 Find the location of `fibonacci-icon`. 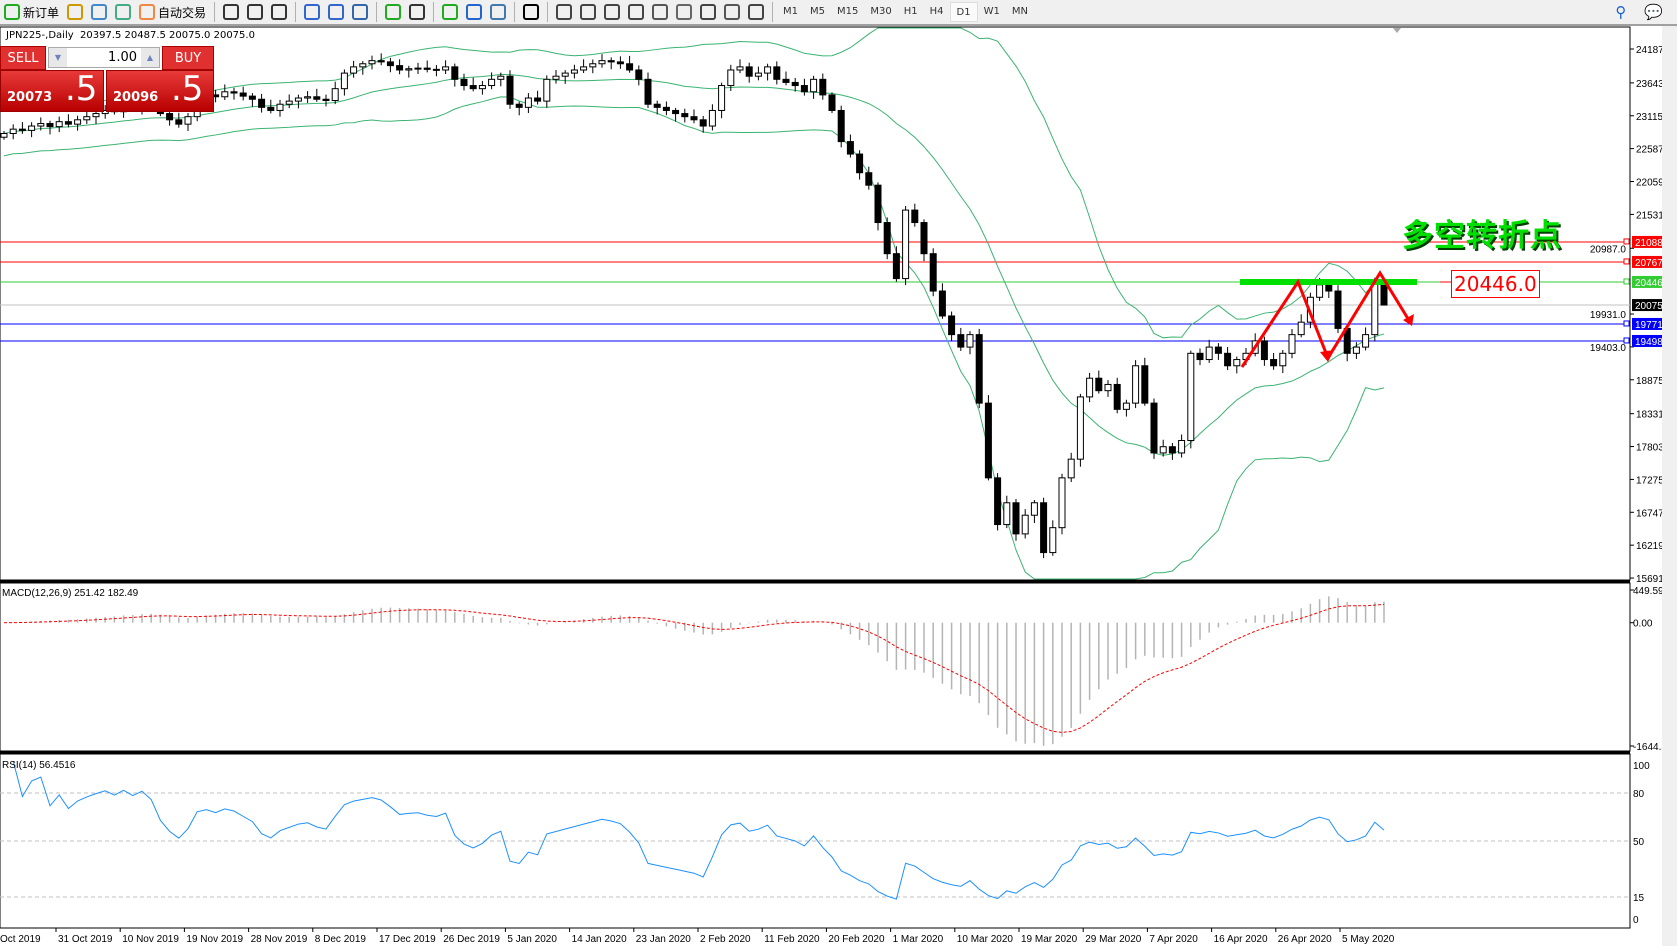

fibonacci-icon is located at coordinates (684, 12).